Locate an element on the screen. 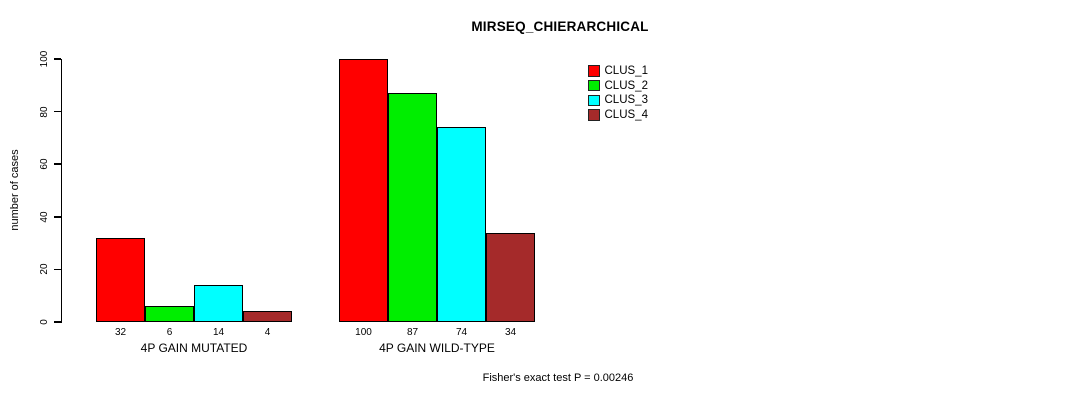  bar-value-label: 4 is located at coordinates (267, 332).